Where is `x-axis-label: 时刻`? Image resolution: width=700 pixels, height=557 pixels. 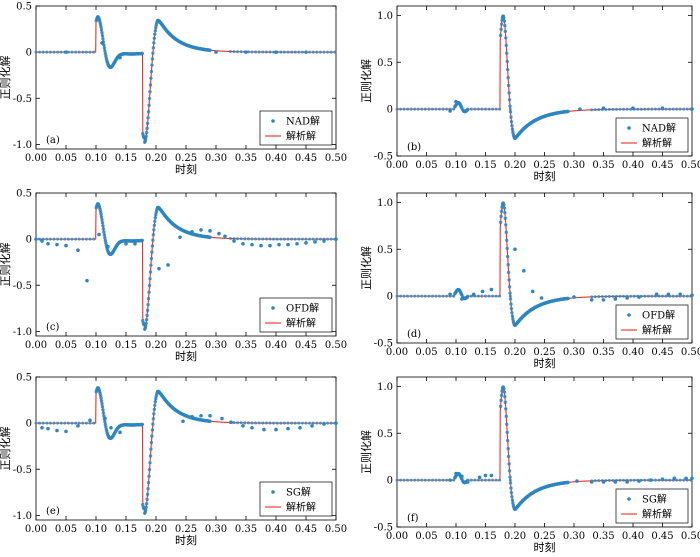
x-axis-label: 时刻 is located at coordinates (545, 176).